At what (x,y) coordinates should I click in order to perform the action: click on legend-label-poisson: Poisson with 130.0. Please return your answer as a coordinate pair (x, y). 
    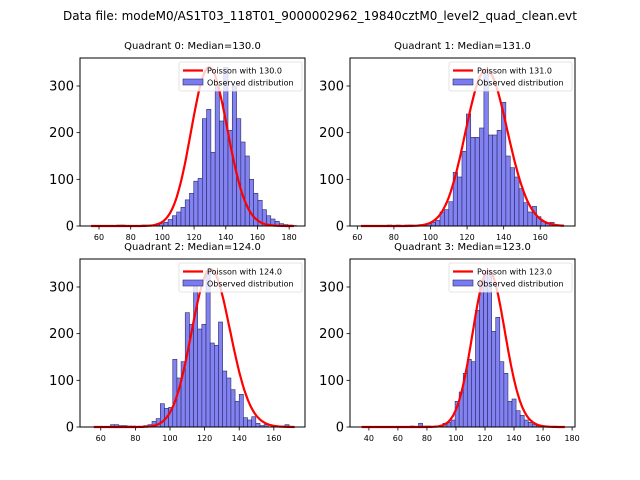
    Looking at the image, I should click on (244, 71).